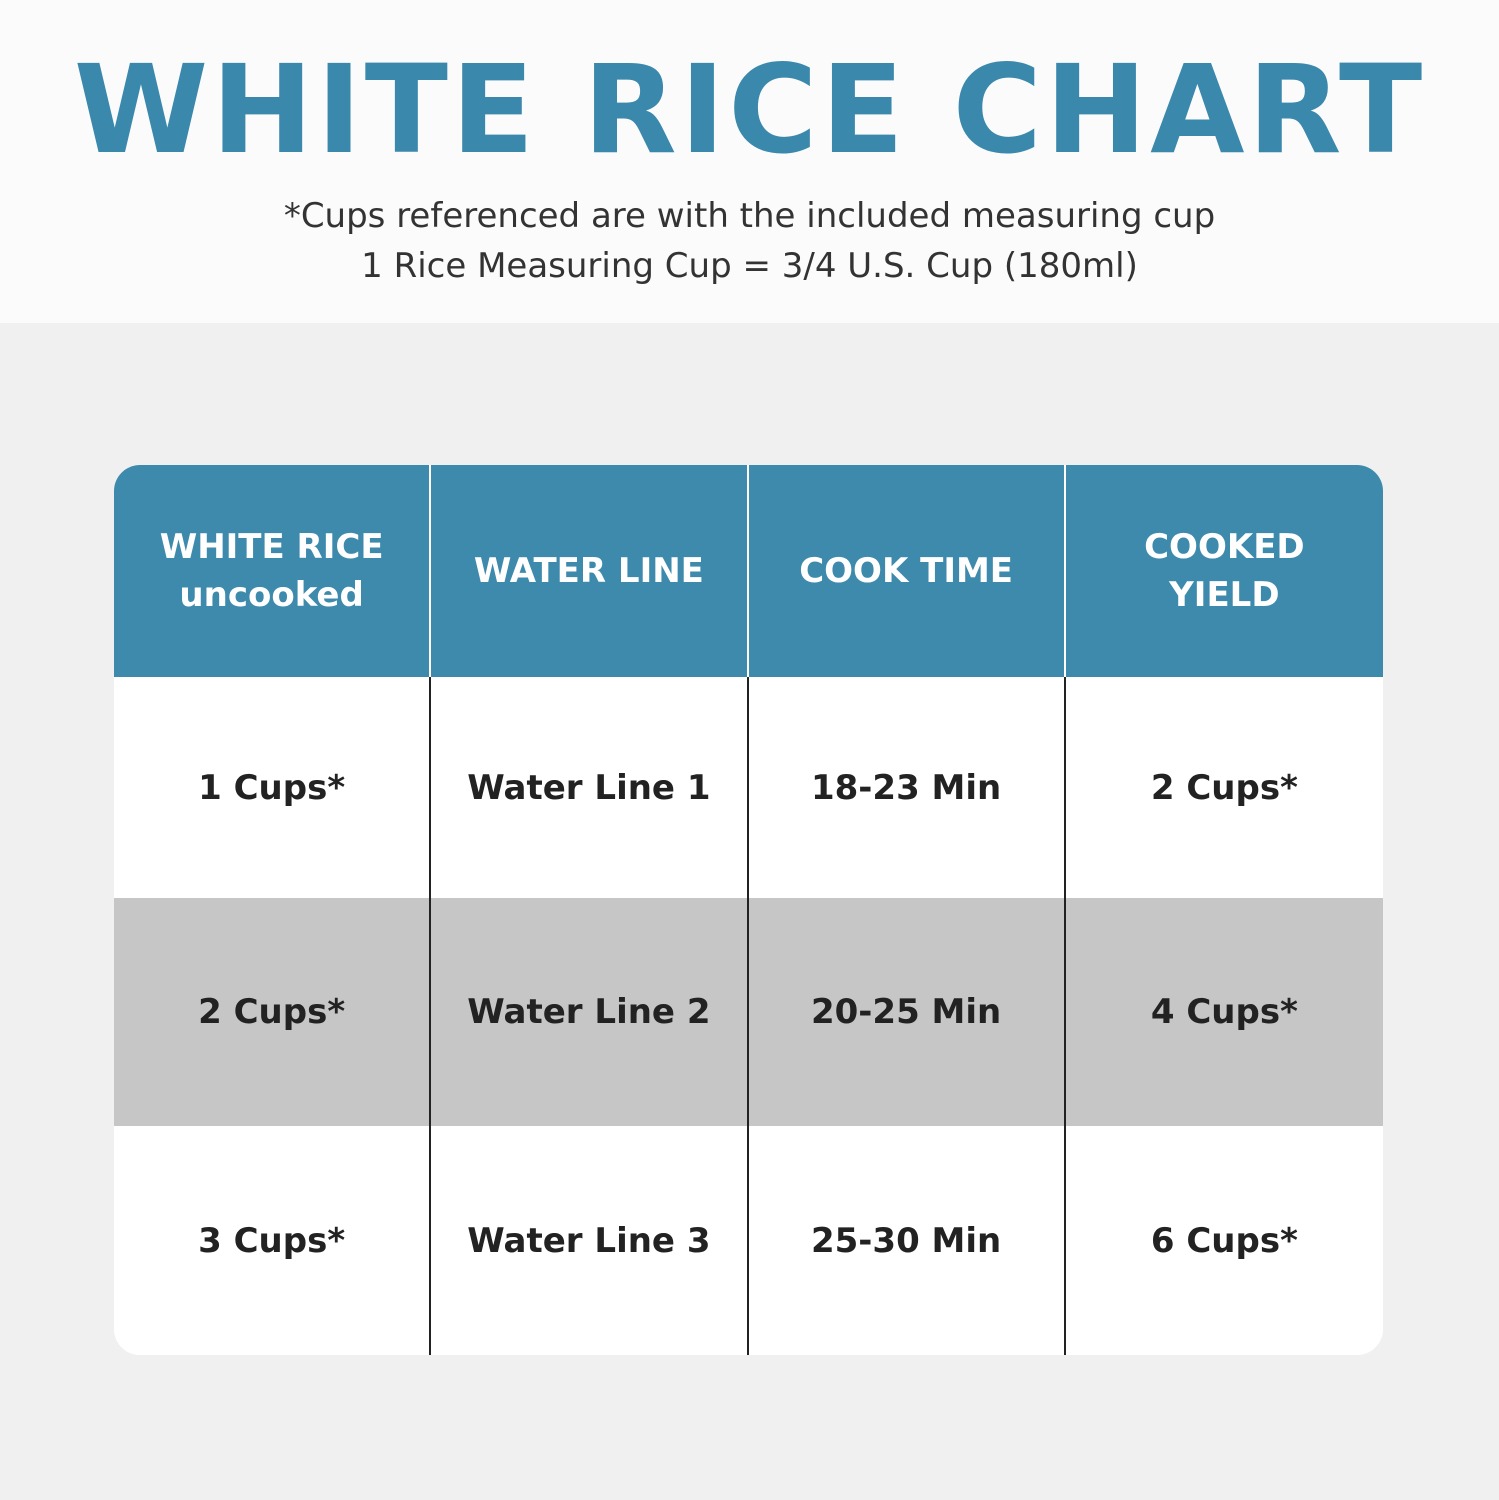 The height and width of the screenshot is (1500, 1499). What do you see at coordinates (273, 787) in the screenshot?
I see `cell-uncooked: 1 Cups*` at bounding box center [273, 787].